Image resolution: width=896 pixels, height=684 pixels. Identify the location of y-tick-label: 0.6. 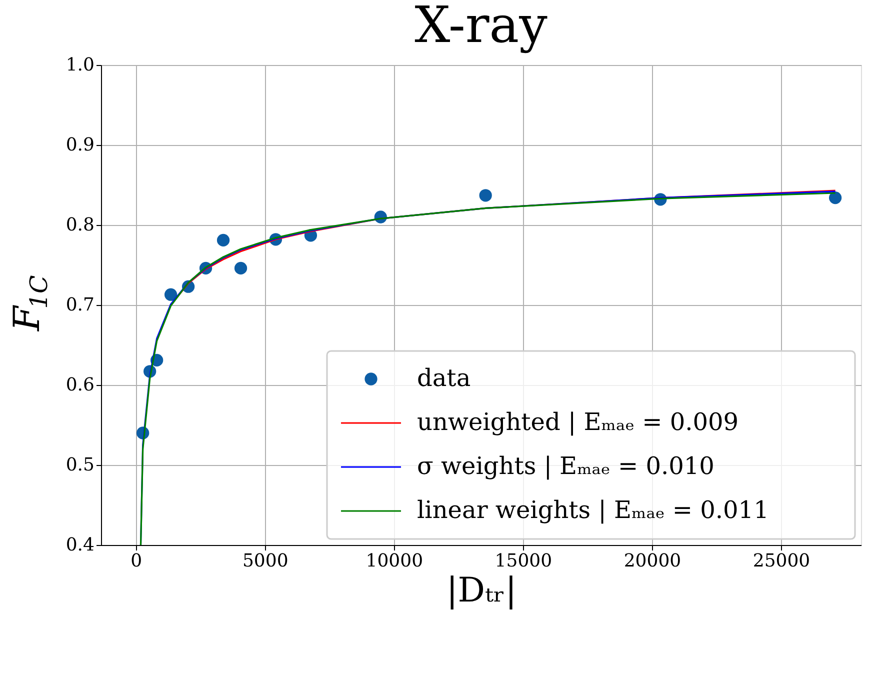
(80, 385).